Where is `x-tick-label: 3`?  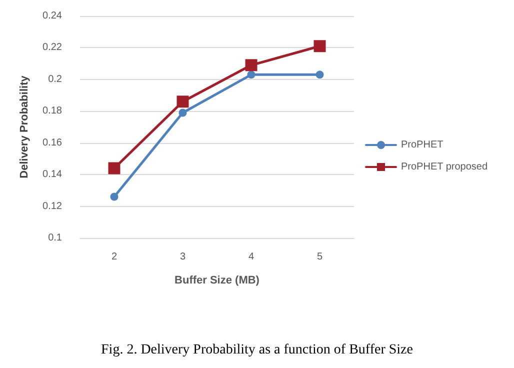
x-tick-label: 3 is located at coordinates (183, 257).